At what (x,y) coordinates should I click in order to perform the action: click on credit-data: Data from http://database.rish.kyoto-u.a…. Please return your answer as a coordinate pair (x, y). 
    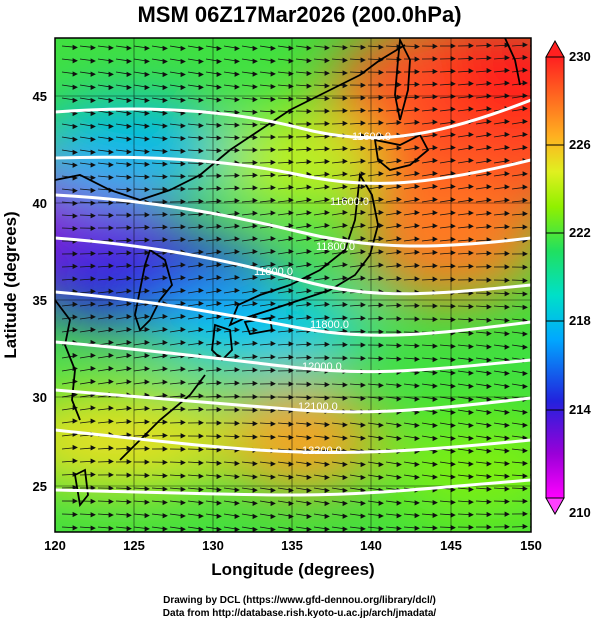
    Looking at the image, I should click on (299, 613).